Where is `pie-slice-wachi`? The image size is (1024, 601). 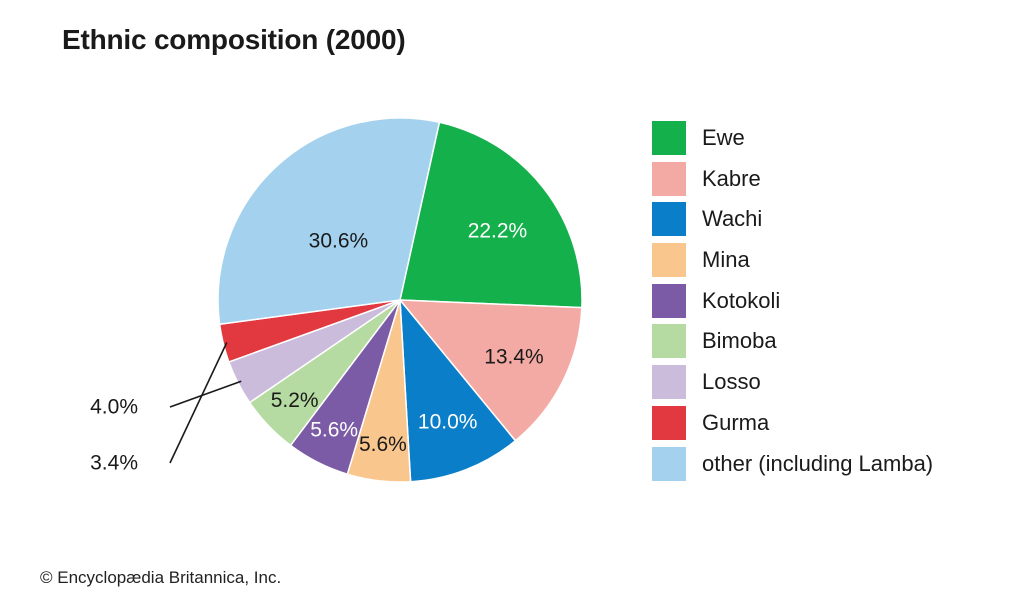 pie-slice-wachi is located at coordinates (458, 391).